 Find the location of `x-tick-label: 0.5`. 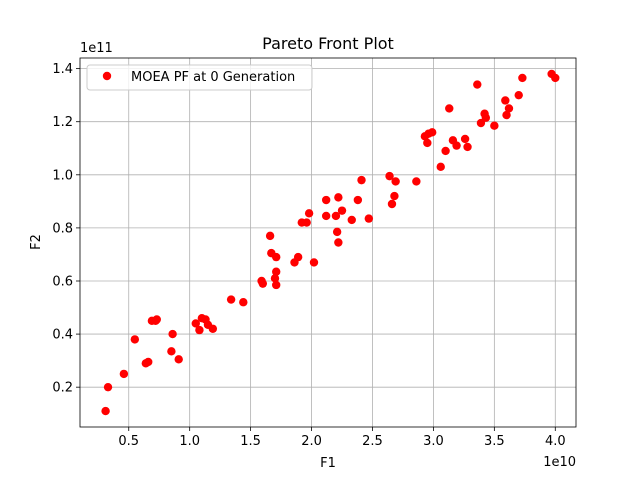

x-tick-label: 0.5 is located at coordinates (128, 441).